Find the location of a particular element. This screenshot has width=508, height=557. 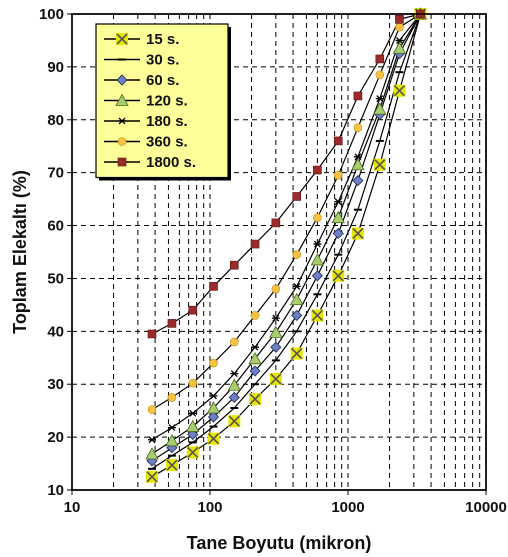

legend-item: 120 s. is located at coordinates (146, 101).